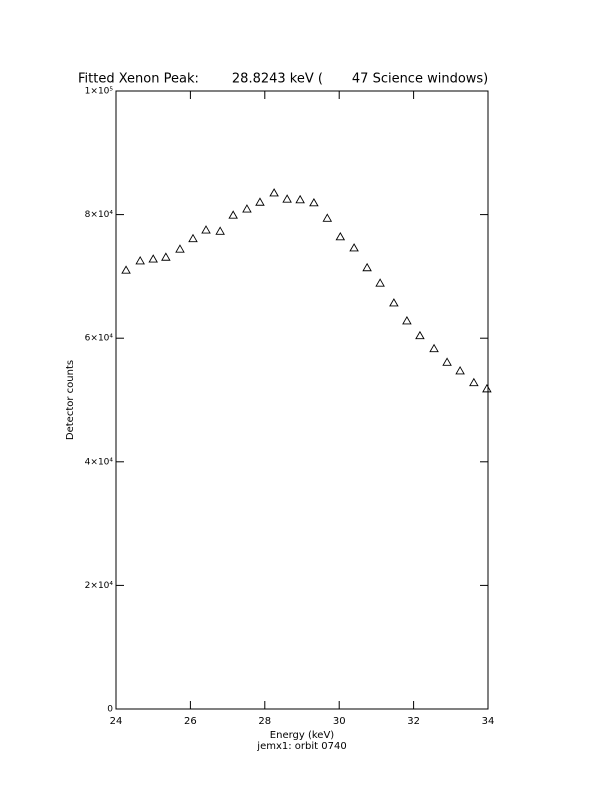 The height and width of the screenshot is (792, 612). I want to click on x-tick-label: 26, so click(190, 721).